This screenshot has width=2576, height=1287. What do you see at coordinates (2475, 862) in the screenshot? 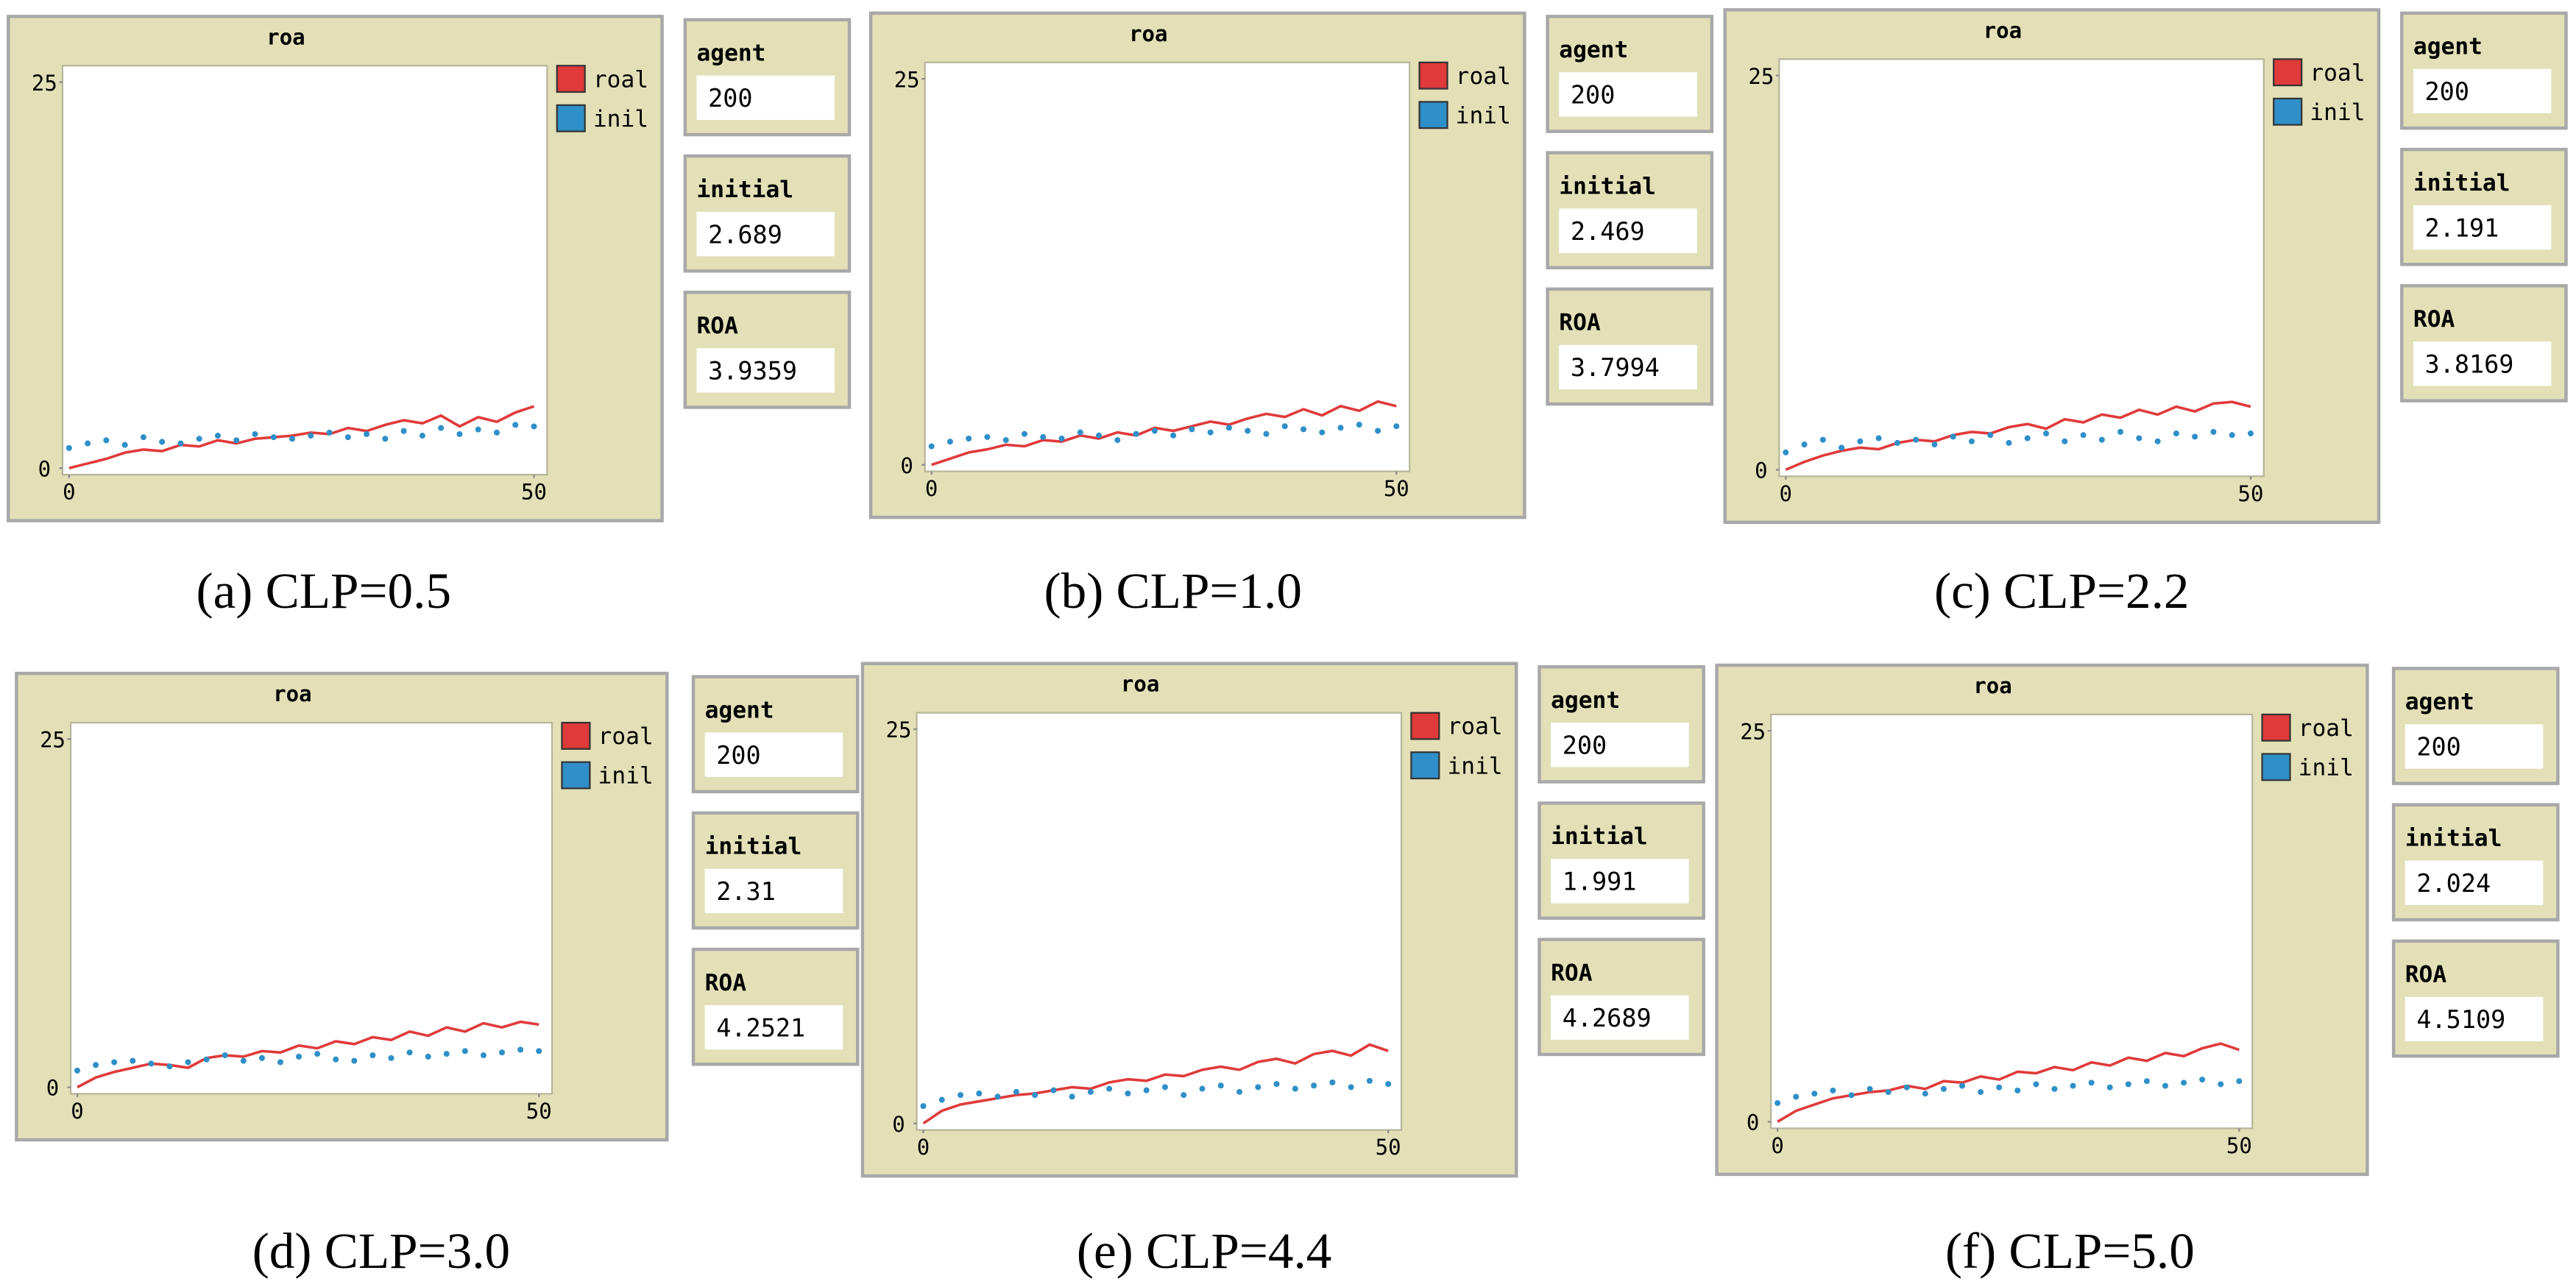
I see `monitor: initial 2.024` at bounding box center [2475, 862].